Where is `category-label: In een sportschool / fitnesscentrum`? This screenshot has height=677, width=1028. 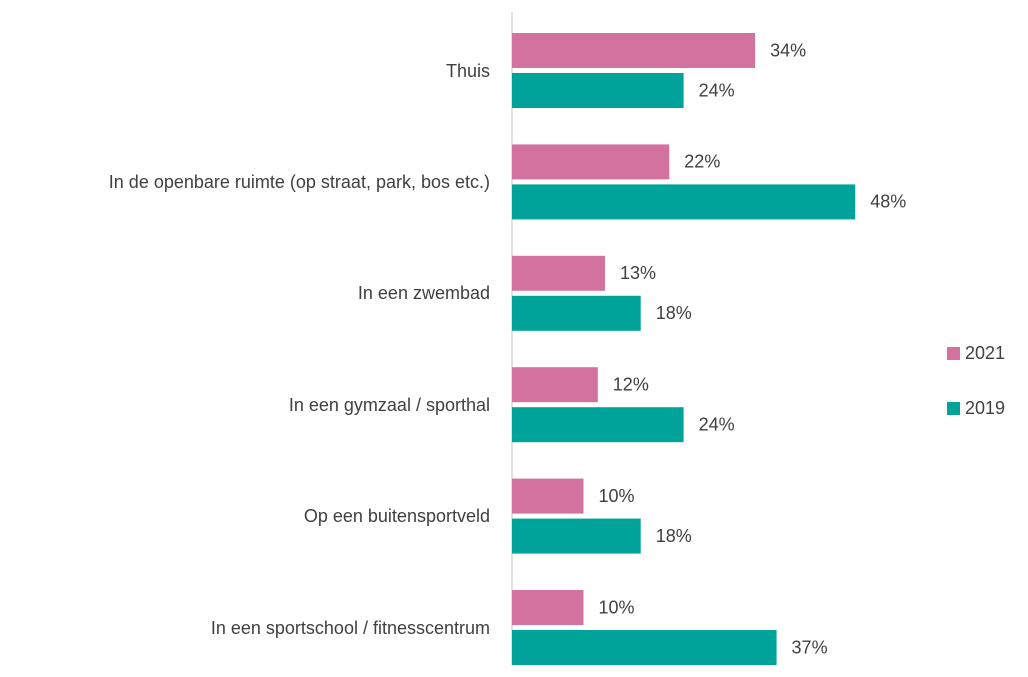 category-label: In een sportschool / fitnesscentrum is located at coordinates (245, 628).